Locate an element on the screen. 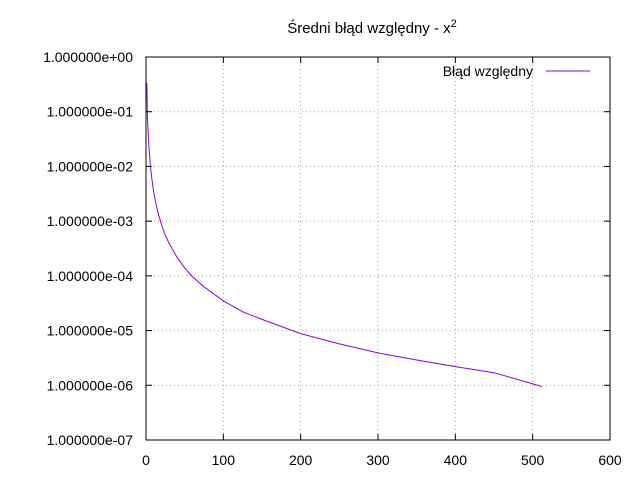  x-tick-label: 0 is located at coordinates (146, 460).